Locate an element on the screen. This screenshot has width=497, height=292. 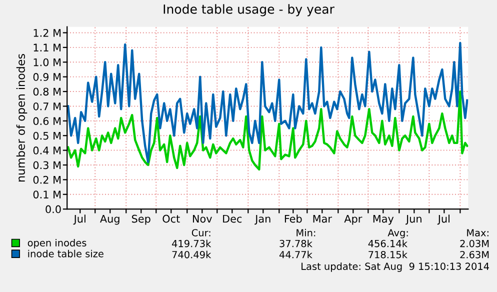
y-tick-label: 0.5 M is located at coordinates (47, 136).